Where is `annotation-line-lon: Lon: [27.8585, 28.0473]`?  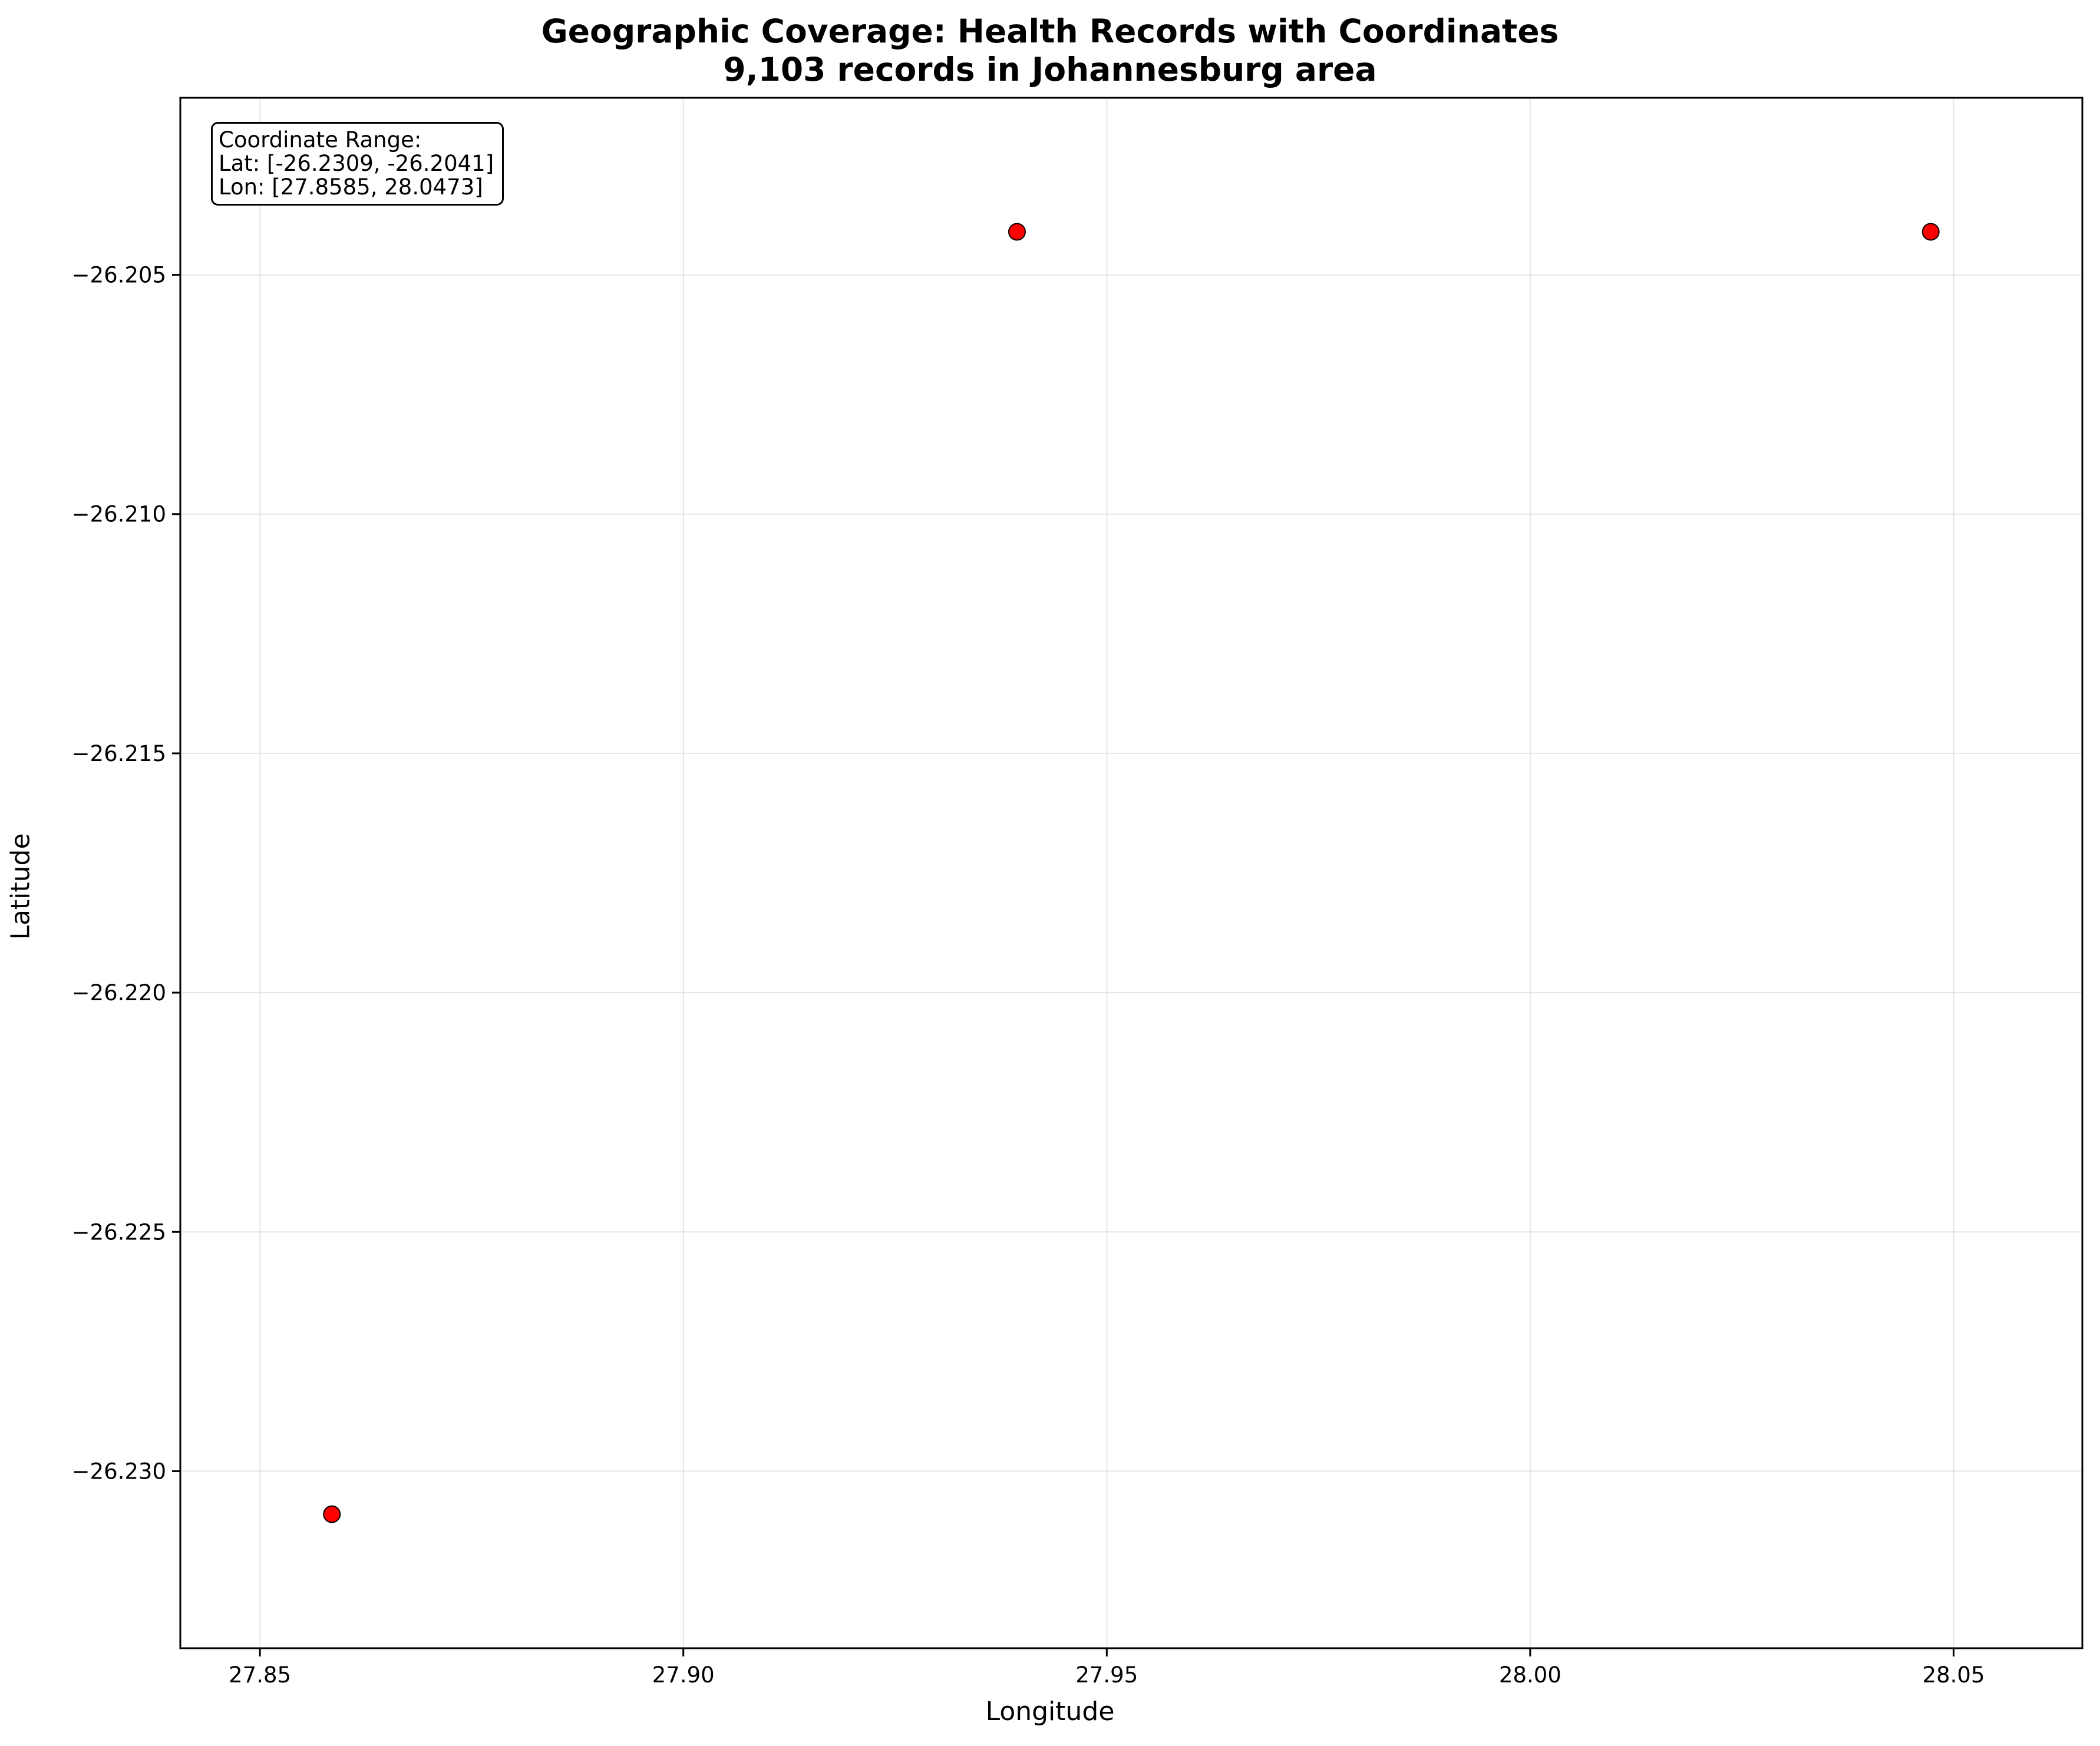 annotation-line-lon: Lon: [27.8585, 28.0473] is located at coordinates (351, 187).